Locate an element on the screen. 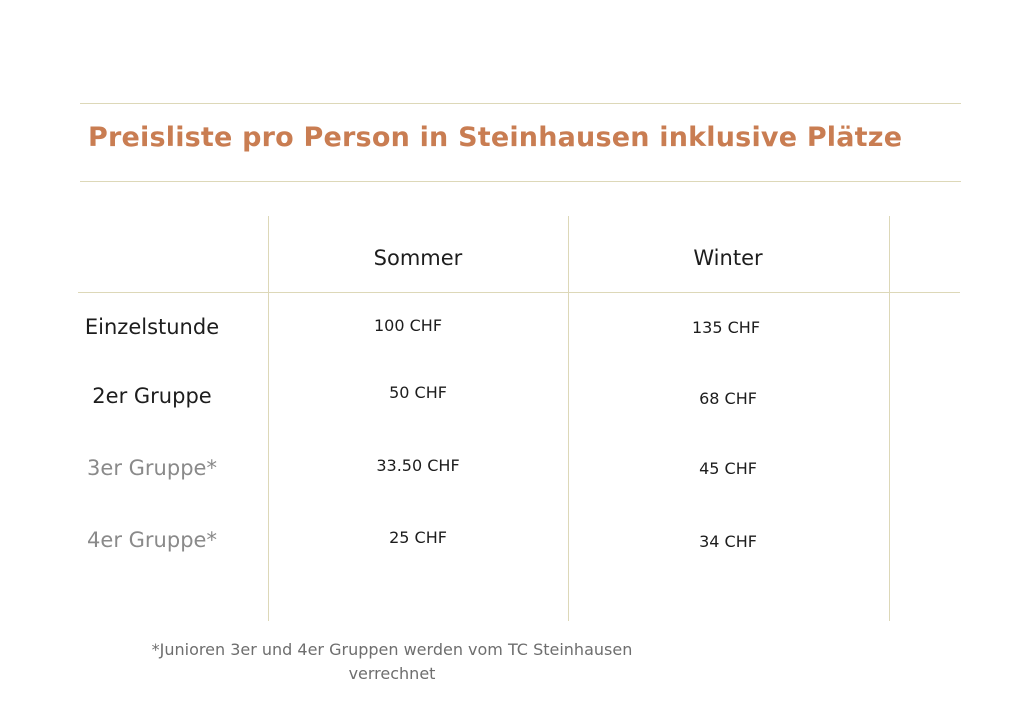 This screenshot has width=1024, height=724. table-header-rule is located at coordinates (519, 292).